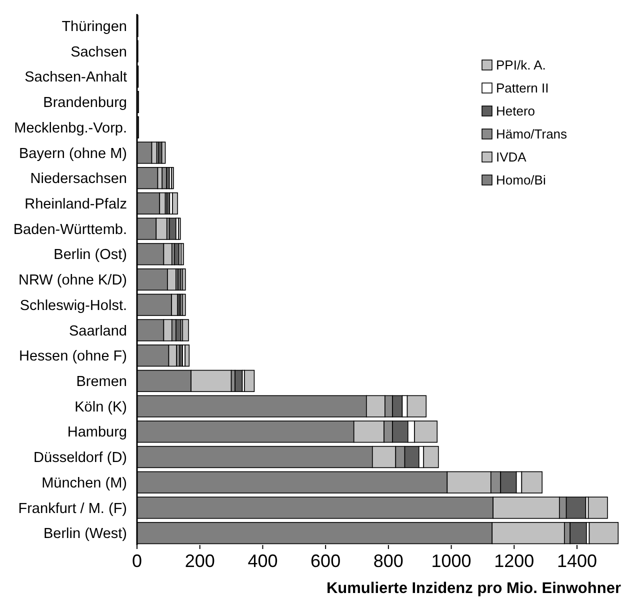  What do you see at coordinates (199, 561) in the screenshot?
I see `x-tick-label: 200` at bounding box center [199, 561].